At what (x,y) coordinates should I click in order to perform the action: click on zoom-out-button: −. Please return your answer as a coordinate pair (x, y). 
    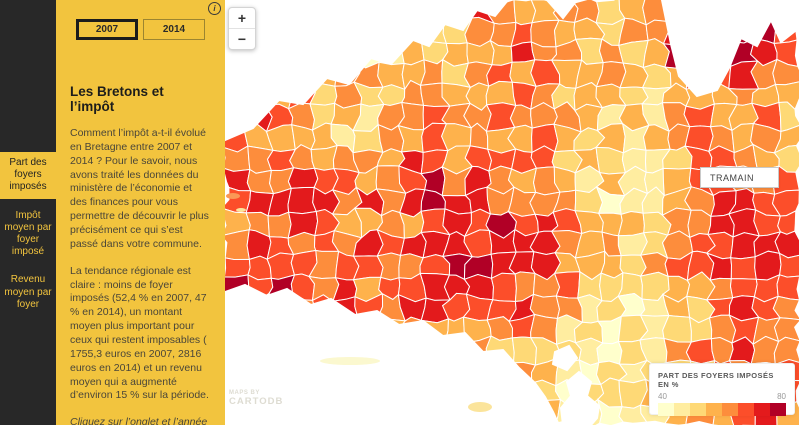
    Looking at the image, I should click on (242, 39).